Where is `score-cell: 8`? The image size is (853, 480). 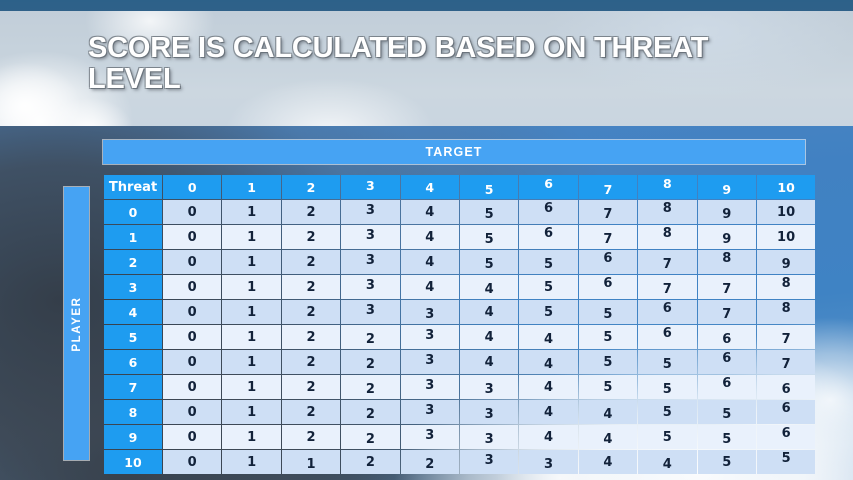
score-cell: 8 is located at coordinates (786, 287).